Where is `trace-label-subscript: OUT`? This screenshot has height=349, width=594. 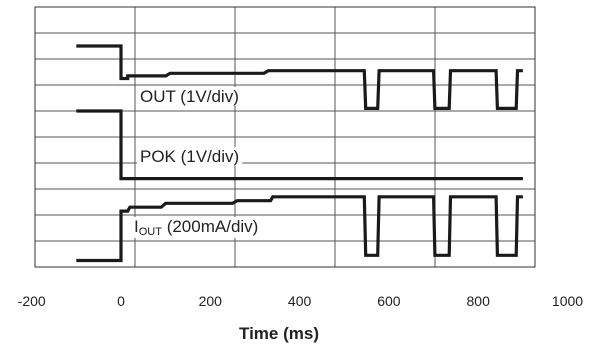 trace-label-subscript: OUT is located at coordinates (151, 232).